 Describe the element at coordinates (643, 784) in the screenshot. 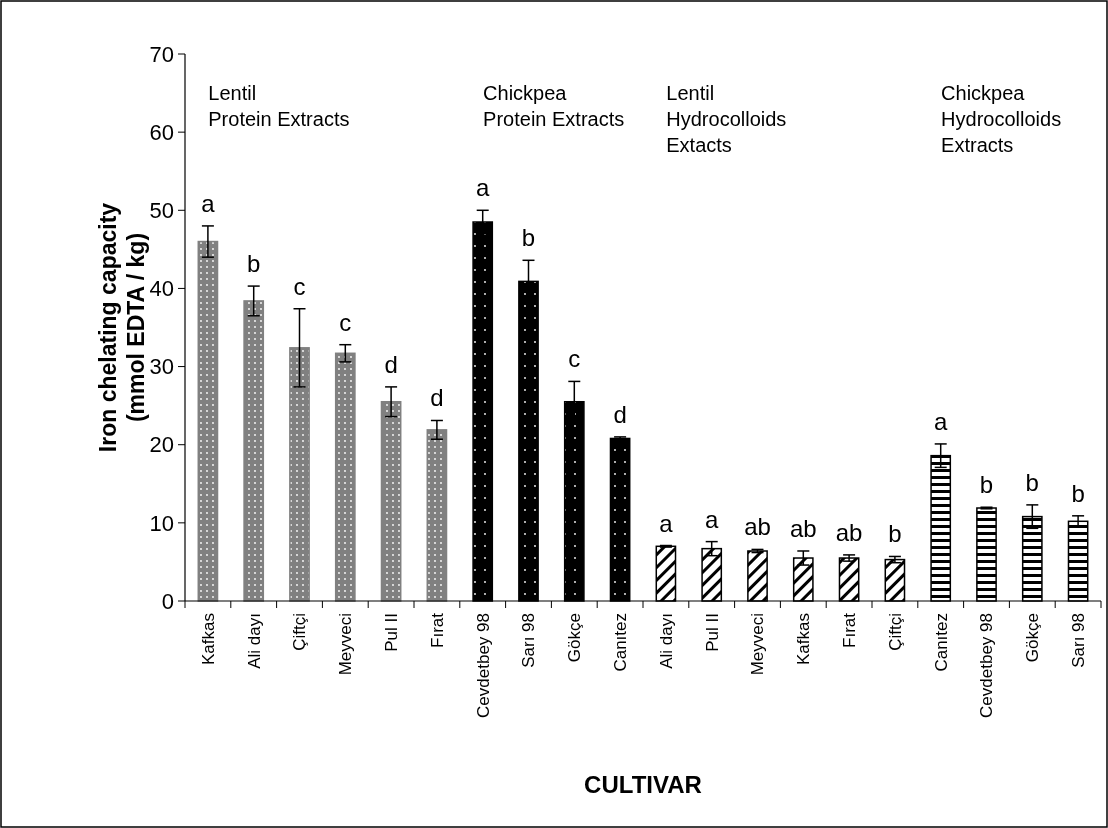

I see `x-axis-title: CULTIVAR` at that location.